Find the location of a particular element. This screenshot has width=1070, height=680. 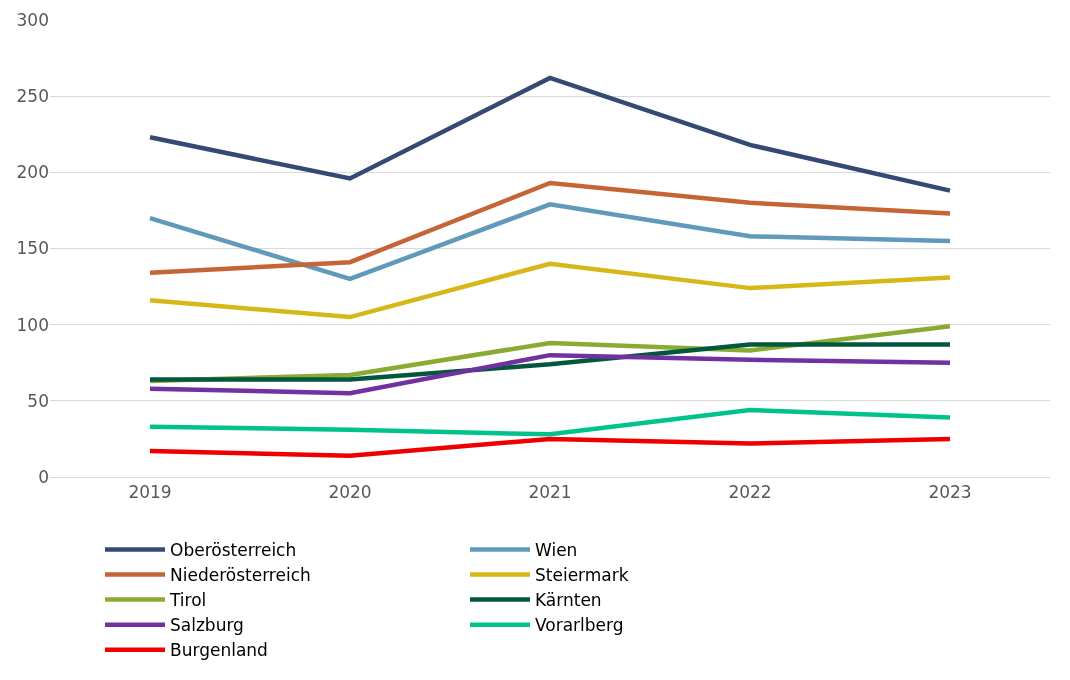

legend-label: Burgenland is located at coordinates (219, 650).